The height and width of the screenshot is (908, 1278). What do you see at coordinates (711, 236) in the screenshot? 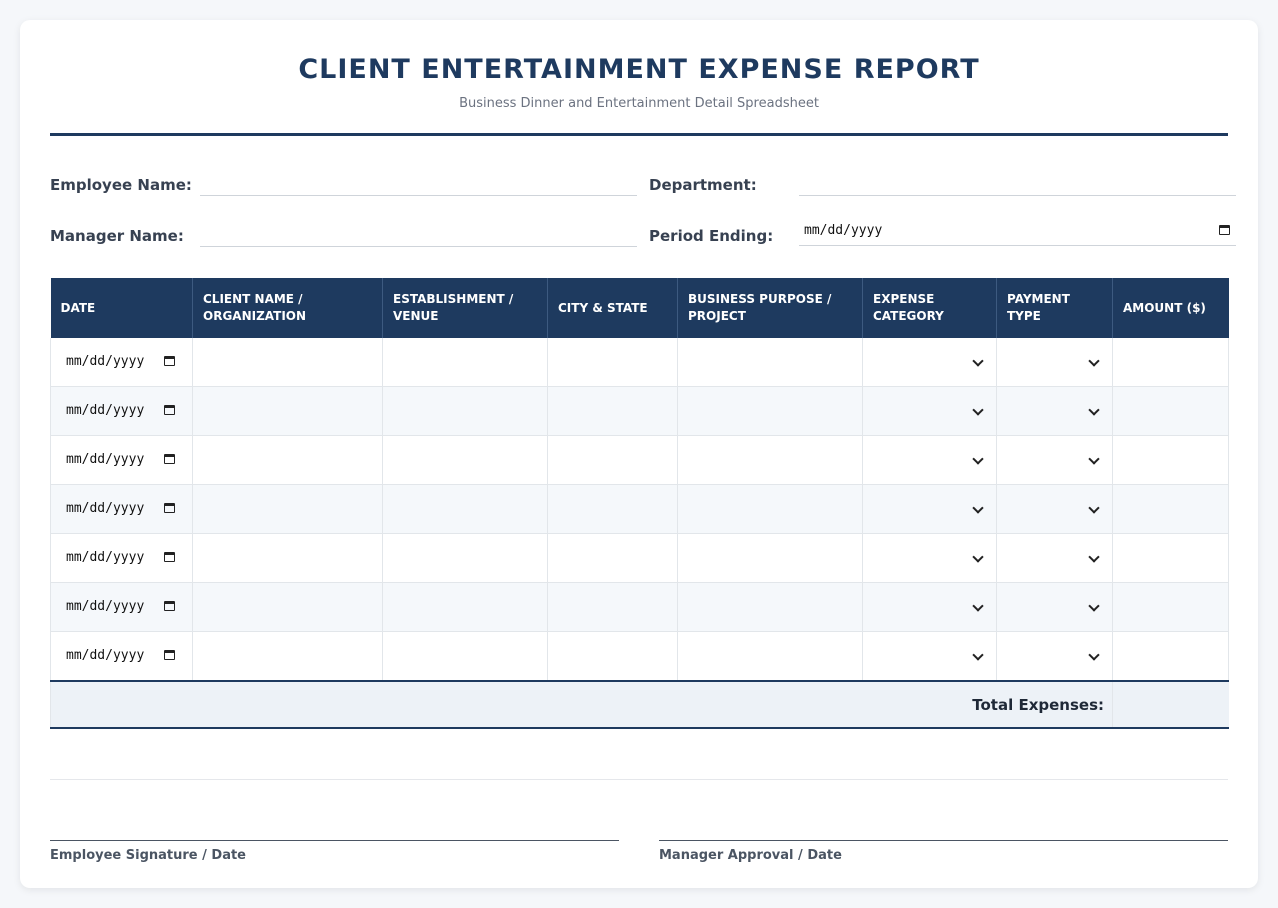
I see `period-ending-label: Period Ending:` at bounding box center [711, 236].